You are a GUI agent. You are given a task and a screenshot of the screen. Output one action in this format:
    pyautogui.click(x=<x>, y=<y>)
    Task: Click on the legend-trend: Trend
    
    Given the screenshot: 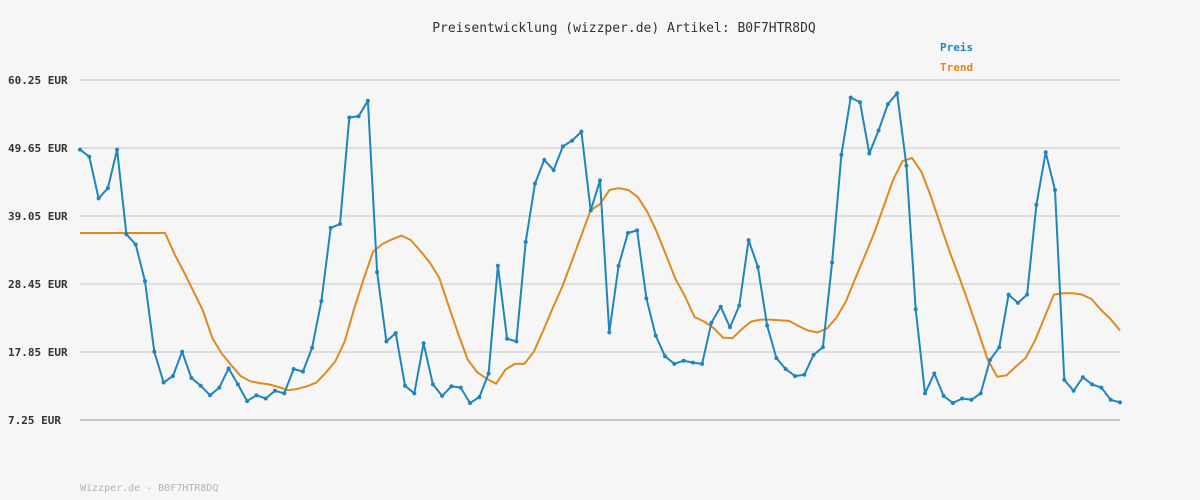 What is the action you would take?
    pyautogui.click(x=956, y=67)
    